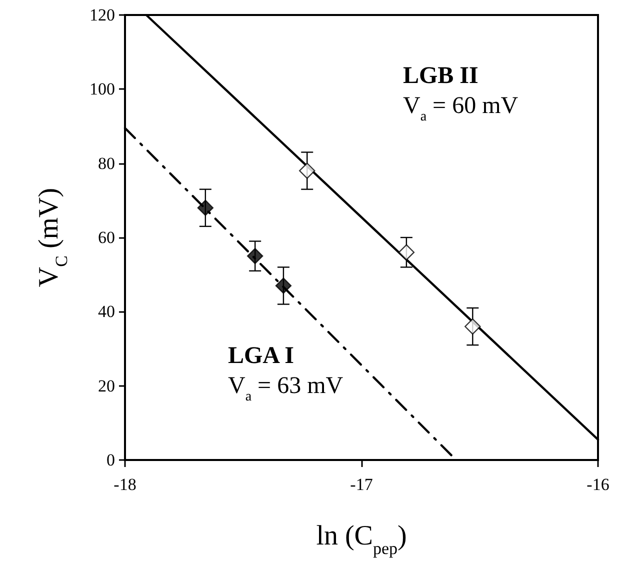 The height and width of the screenshot is (570, 639). What do you see at coordinates (106, 312) in the screenshot?
I see `y-tick-label: 40` at bounding box center [106, 312].